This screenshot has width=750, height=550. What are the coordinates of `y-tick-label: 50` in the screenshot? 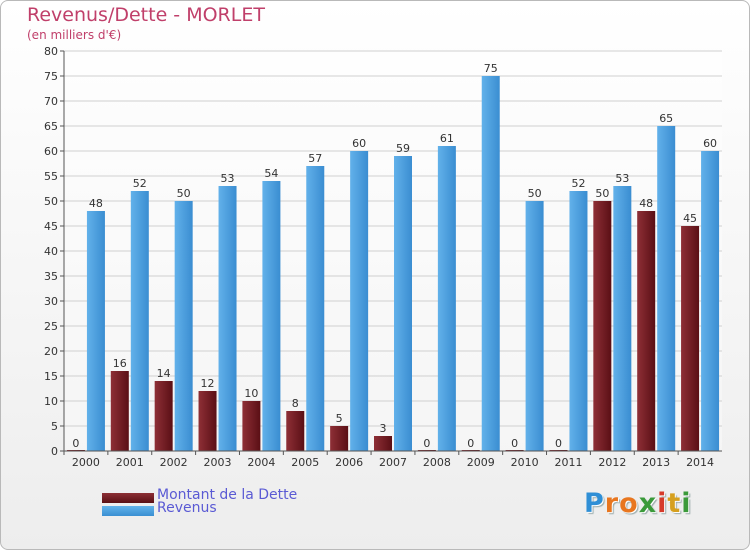 It's located at (51, 201).